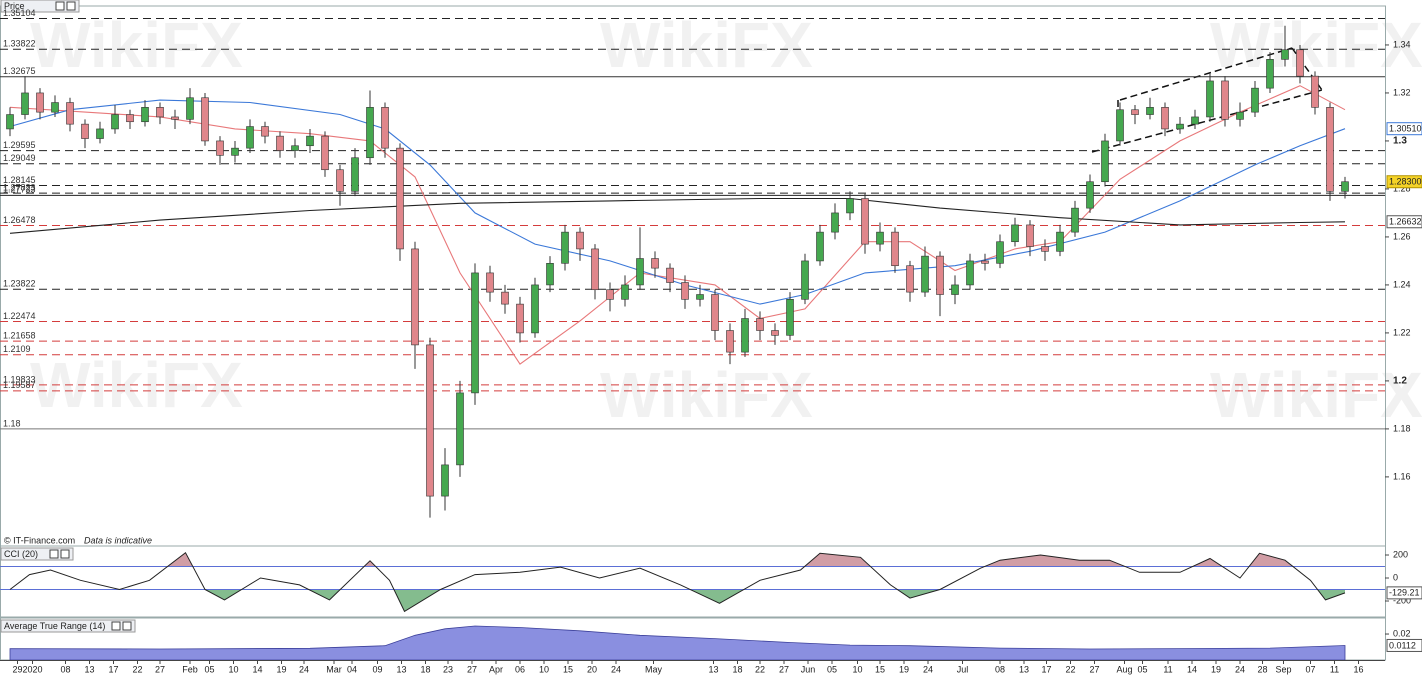  Describe the element at coordinates (1310, 669) in the screenshot. I see `x-tick-label: 07` at that location.